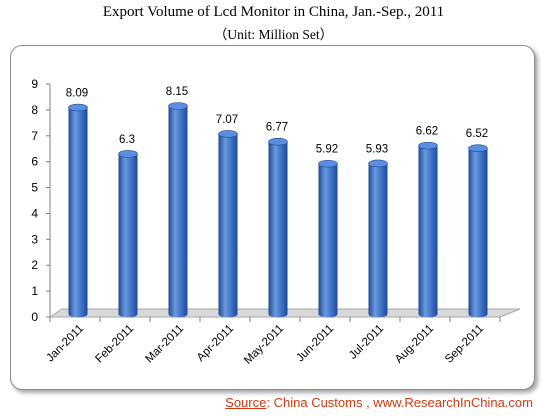 The height and width of the screenshot is (418, 547). Describe the element at coordinates (34, 213) in the screenshot. I see `y-tick-label: 4` at that location.